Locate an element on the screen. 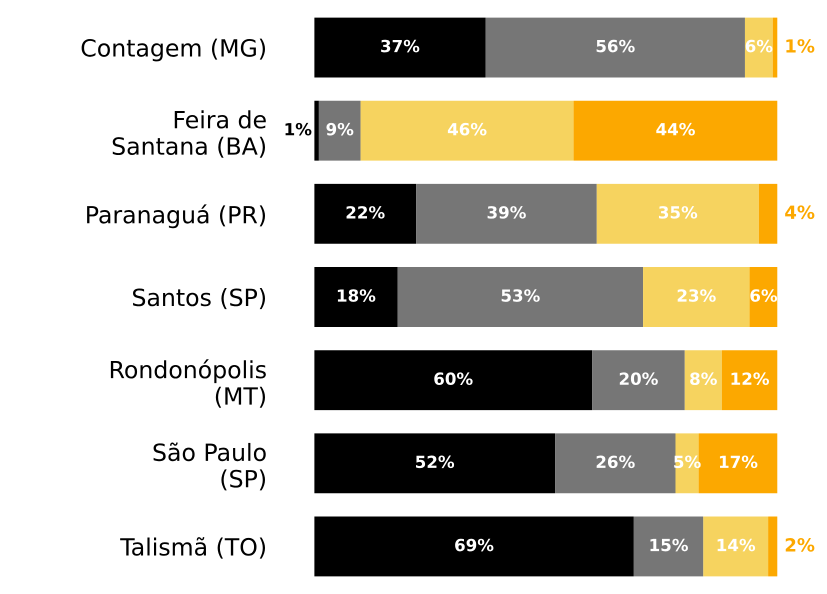  data-label: 35% is located at coordinates (678, 212).